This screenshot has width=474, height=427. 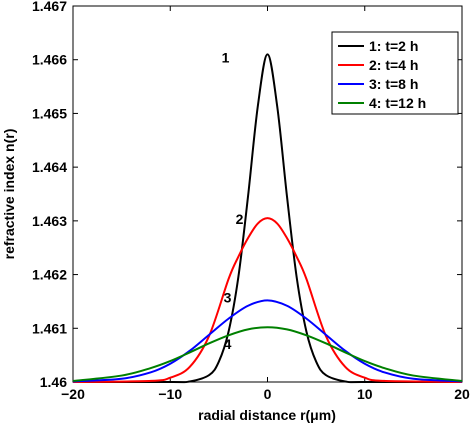 What do you see at coordinates (228, 297) in the screenshot?
I see `curve-label-3: 3` at bounding box center [228, 297].